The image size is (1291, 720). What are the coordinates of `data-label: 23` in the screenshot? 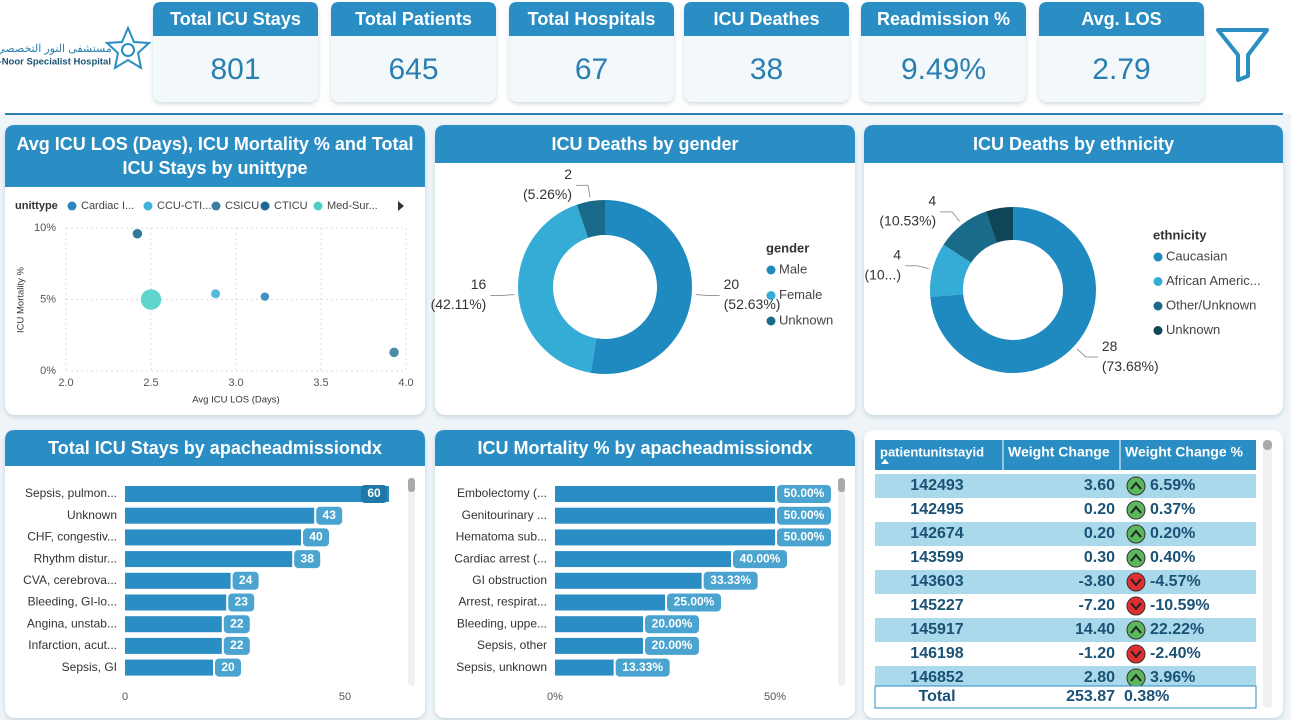 It's located at (242, 602).